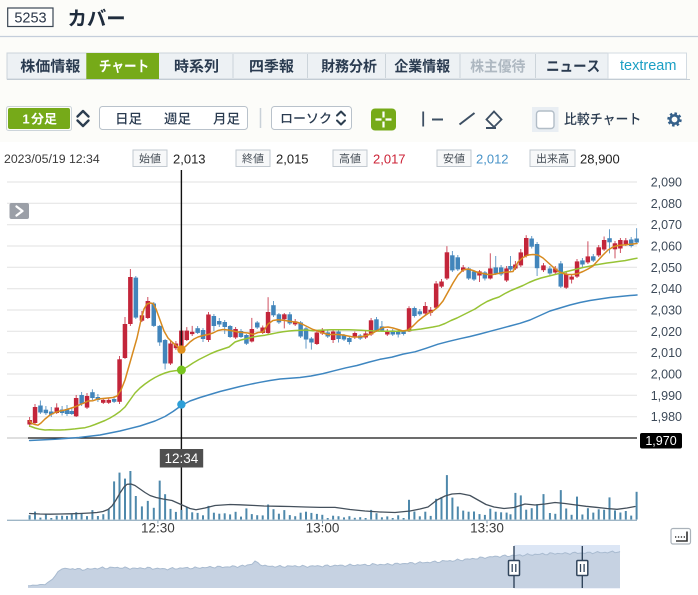  What do you see at coordinates (666, 204) in the screenshot?
I see `svg-text: 2,080` at bounding box center [666, 204].